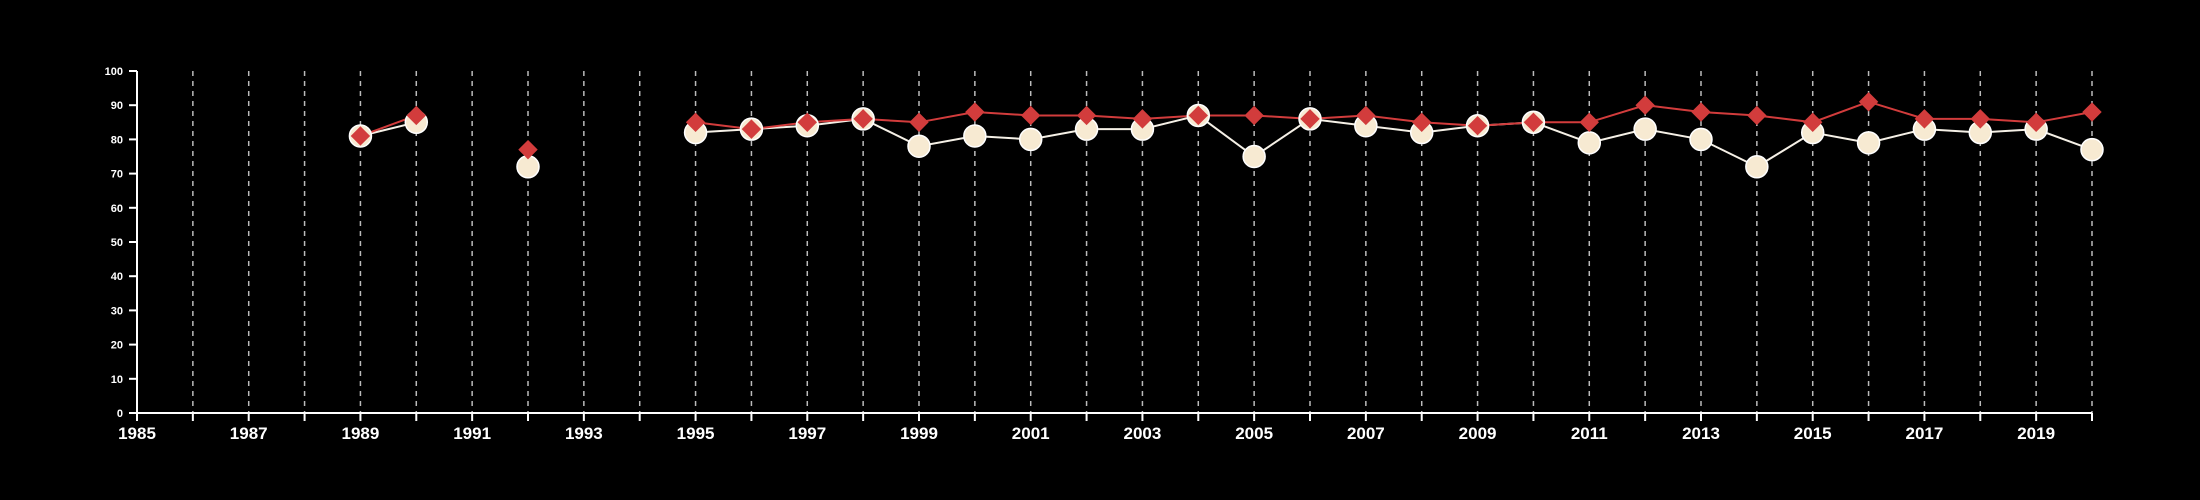 This screenshot has width=2200, height=500. What do you see at coordinates (117, 175) in the screenshot?
I see `y-tick-label: 70` at bounding box center [117, 175].